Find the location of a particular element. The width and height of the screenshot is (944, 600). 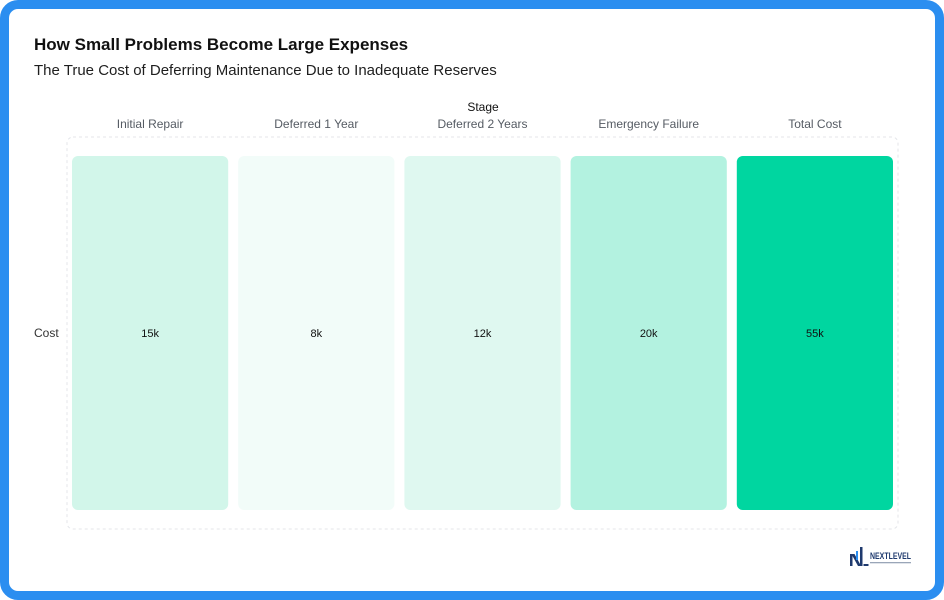

x-tick-label: Deferred 2 Years is located at coordinates (482, 124).